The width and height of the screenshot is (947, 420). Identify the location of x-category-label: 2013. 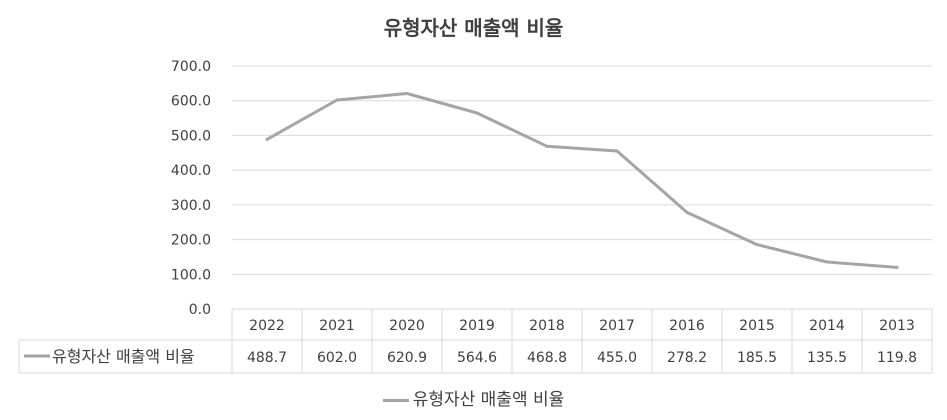
(897, 326).